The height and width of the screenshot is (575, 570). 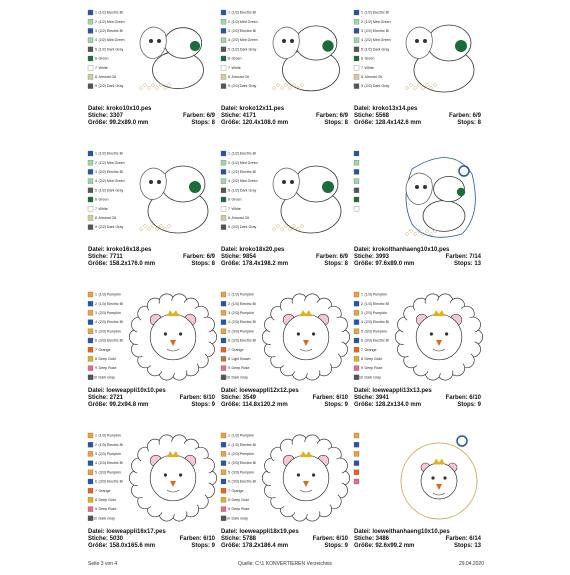 What do you see at coordinates (111, 341) in the screenshot?
I see `color-name: (3/3) Electric Bl` at bounding box center [111, 341].